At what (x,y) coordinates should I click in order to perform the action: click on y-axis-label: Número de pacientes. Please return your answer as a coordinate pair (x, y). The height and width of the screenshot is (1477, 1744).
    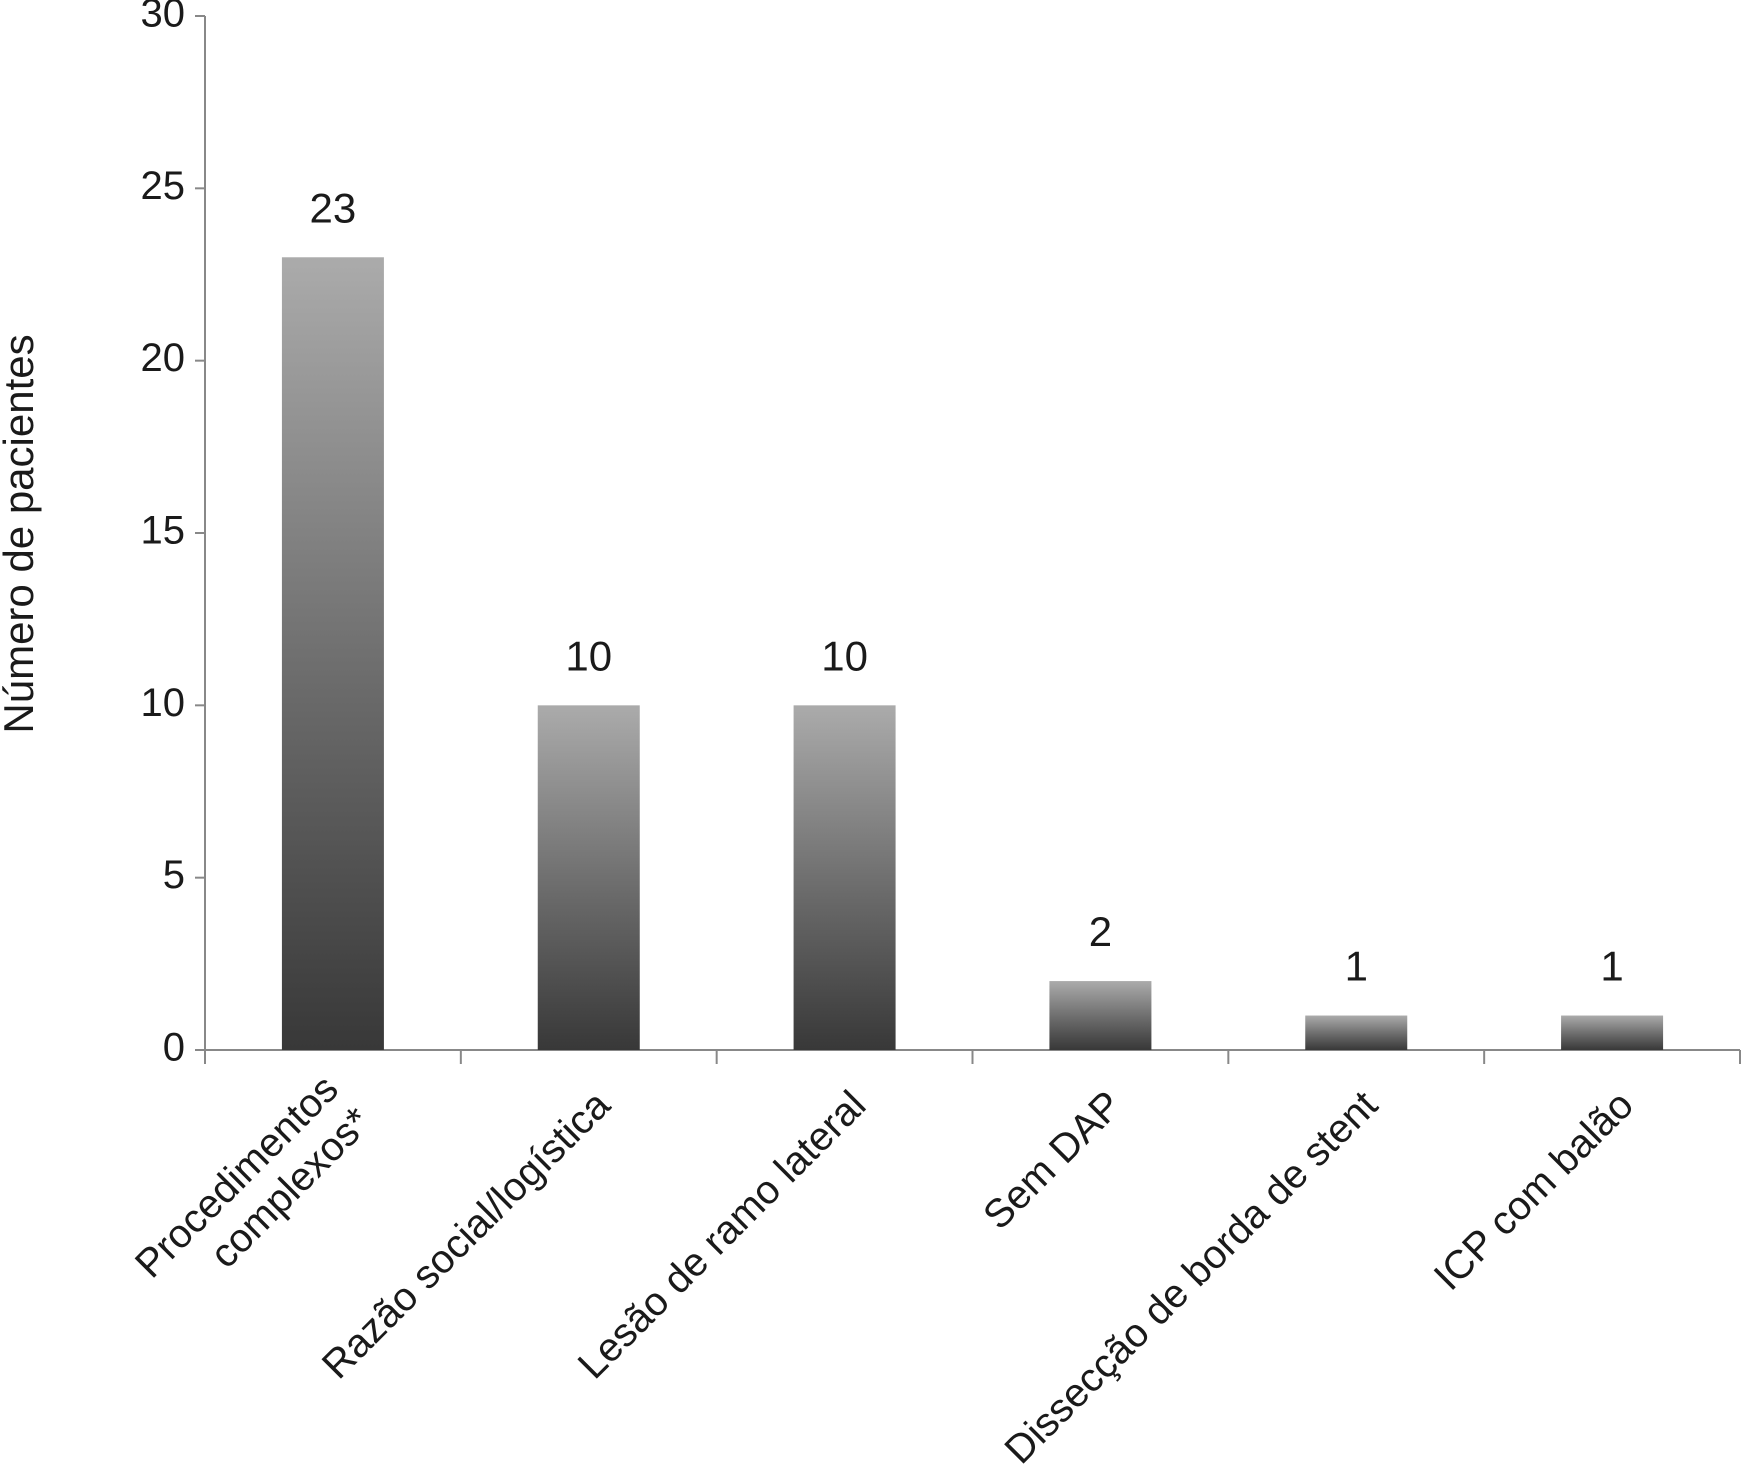
    Looking at the image, I should click on (21, 533).